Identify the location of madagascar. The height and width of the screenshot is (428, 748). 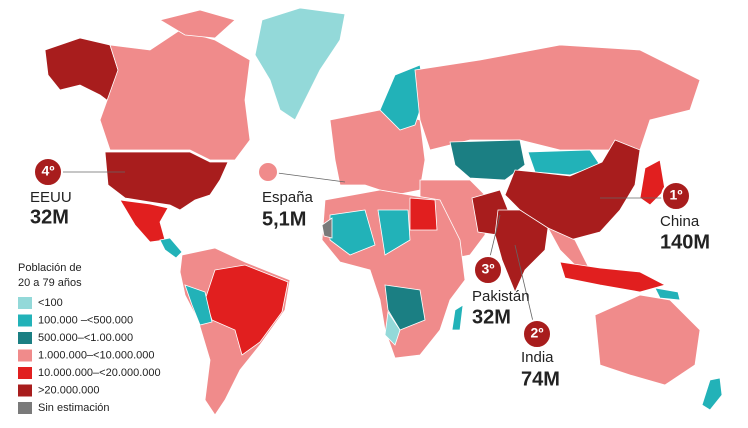
(457, 317).